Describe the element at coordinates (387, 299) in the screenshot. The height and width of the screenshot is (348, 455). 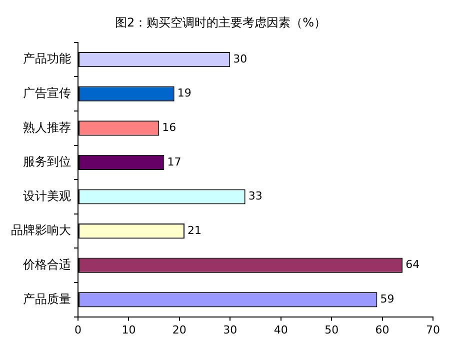
I see `data-label: 59` at that location.